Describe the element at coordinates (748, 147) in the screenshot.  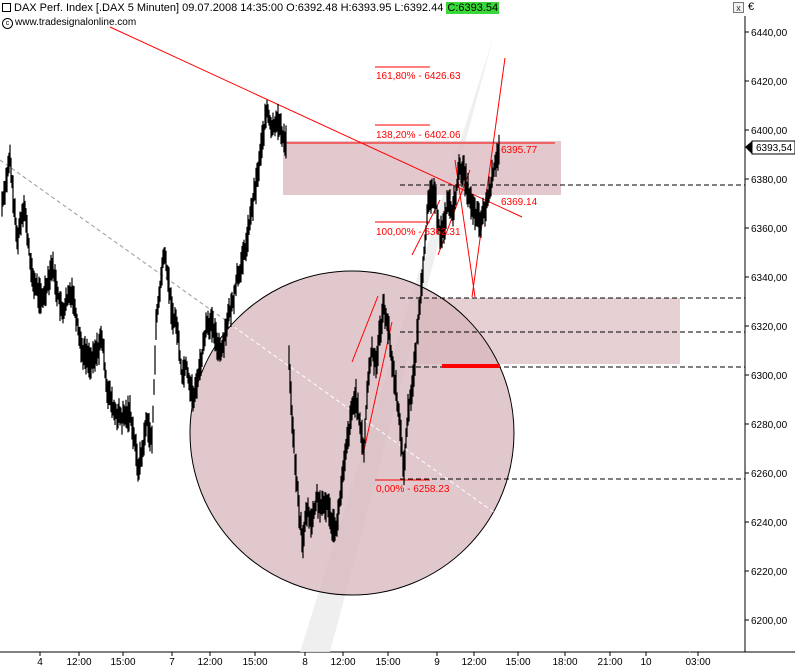
I see `last-price-pointer` at that location.